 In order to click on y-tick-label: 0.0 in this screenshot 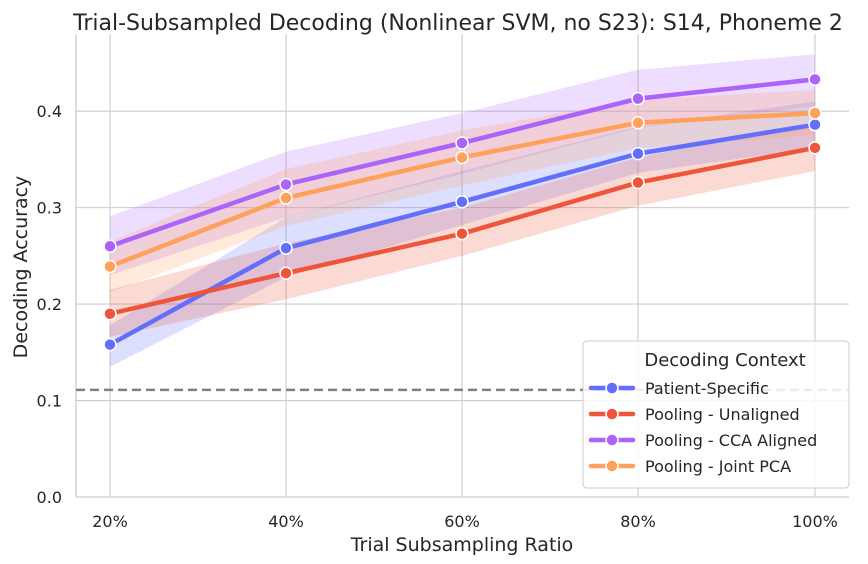, I will do `click(49, 497)`.